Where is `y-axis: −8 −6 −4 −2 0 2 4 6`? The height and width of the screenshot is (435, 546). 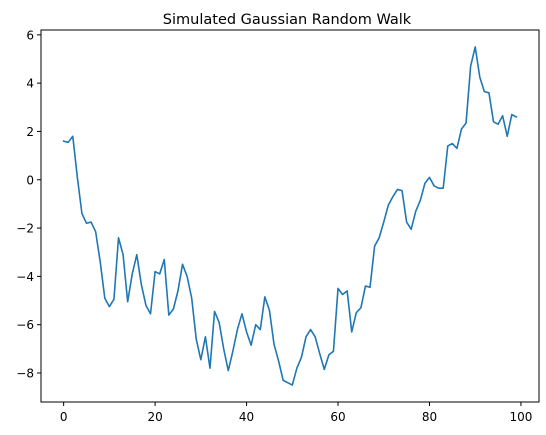
y-axis: −8 −6 −4 −2 0 2 4 6 is located at coordinates (28, 204).